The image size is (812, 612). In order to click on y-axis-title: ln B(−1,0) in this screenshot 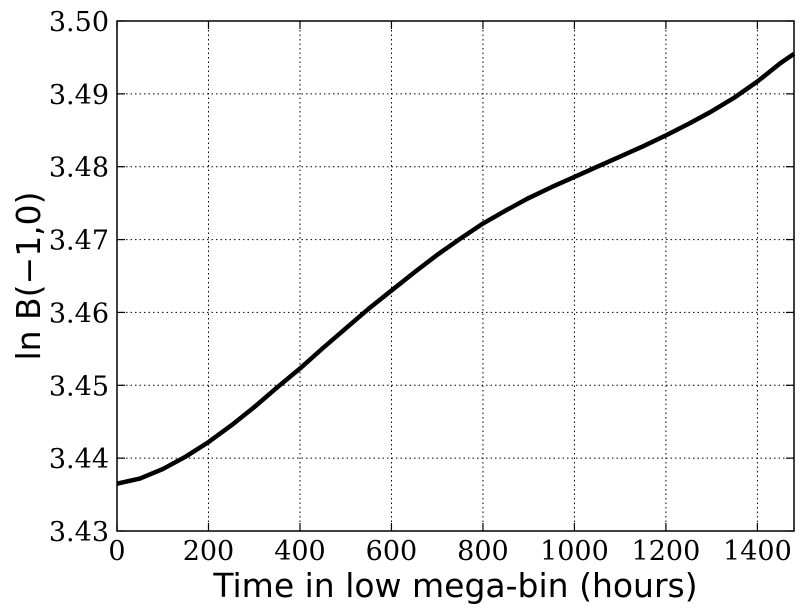, I will do `click(28, 275)`.